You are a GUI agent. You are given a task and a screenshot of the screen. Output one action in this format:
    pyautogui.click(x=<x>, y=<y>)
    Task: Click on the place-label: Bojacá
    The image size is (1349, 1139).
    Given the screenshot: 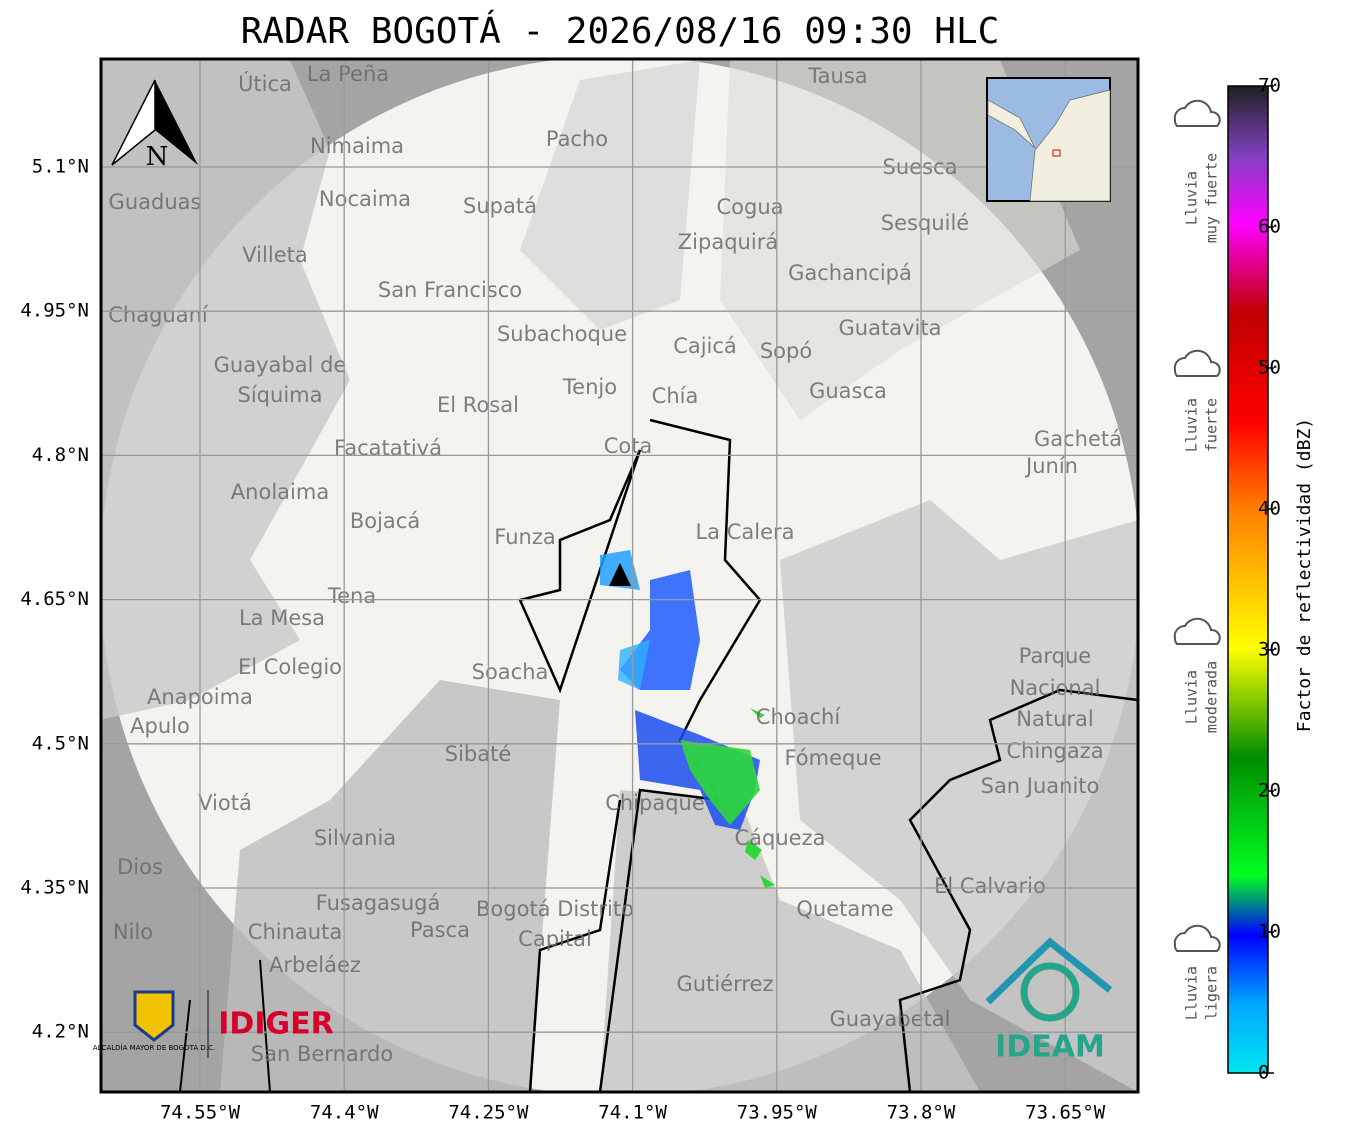 What is the action you would take?
    pyautogui.click(x=385, y=521)
    